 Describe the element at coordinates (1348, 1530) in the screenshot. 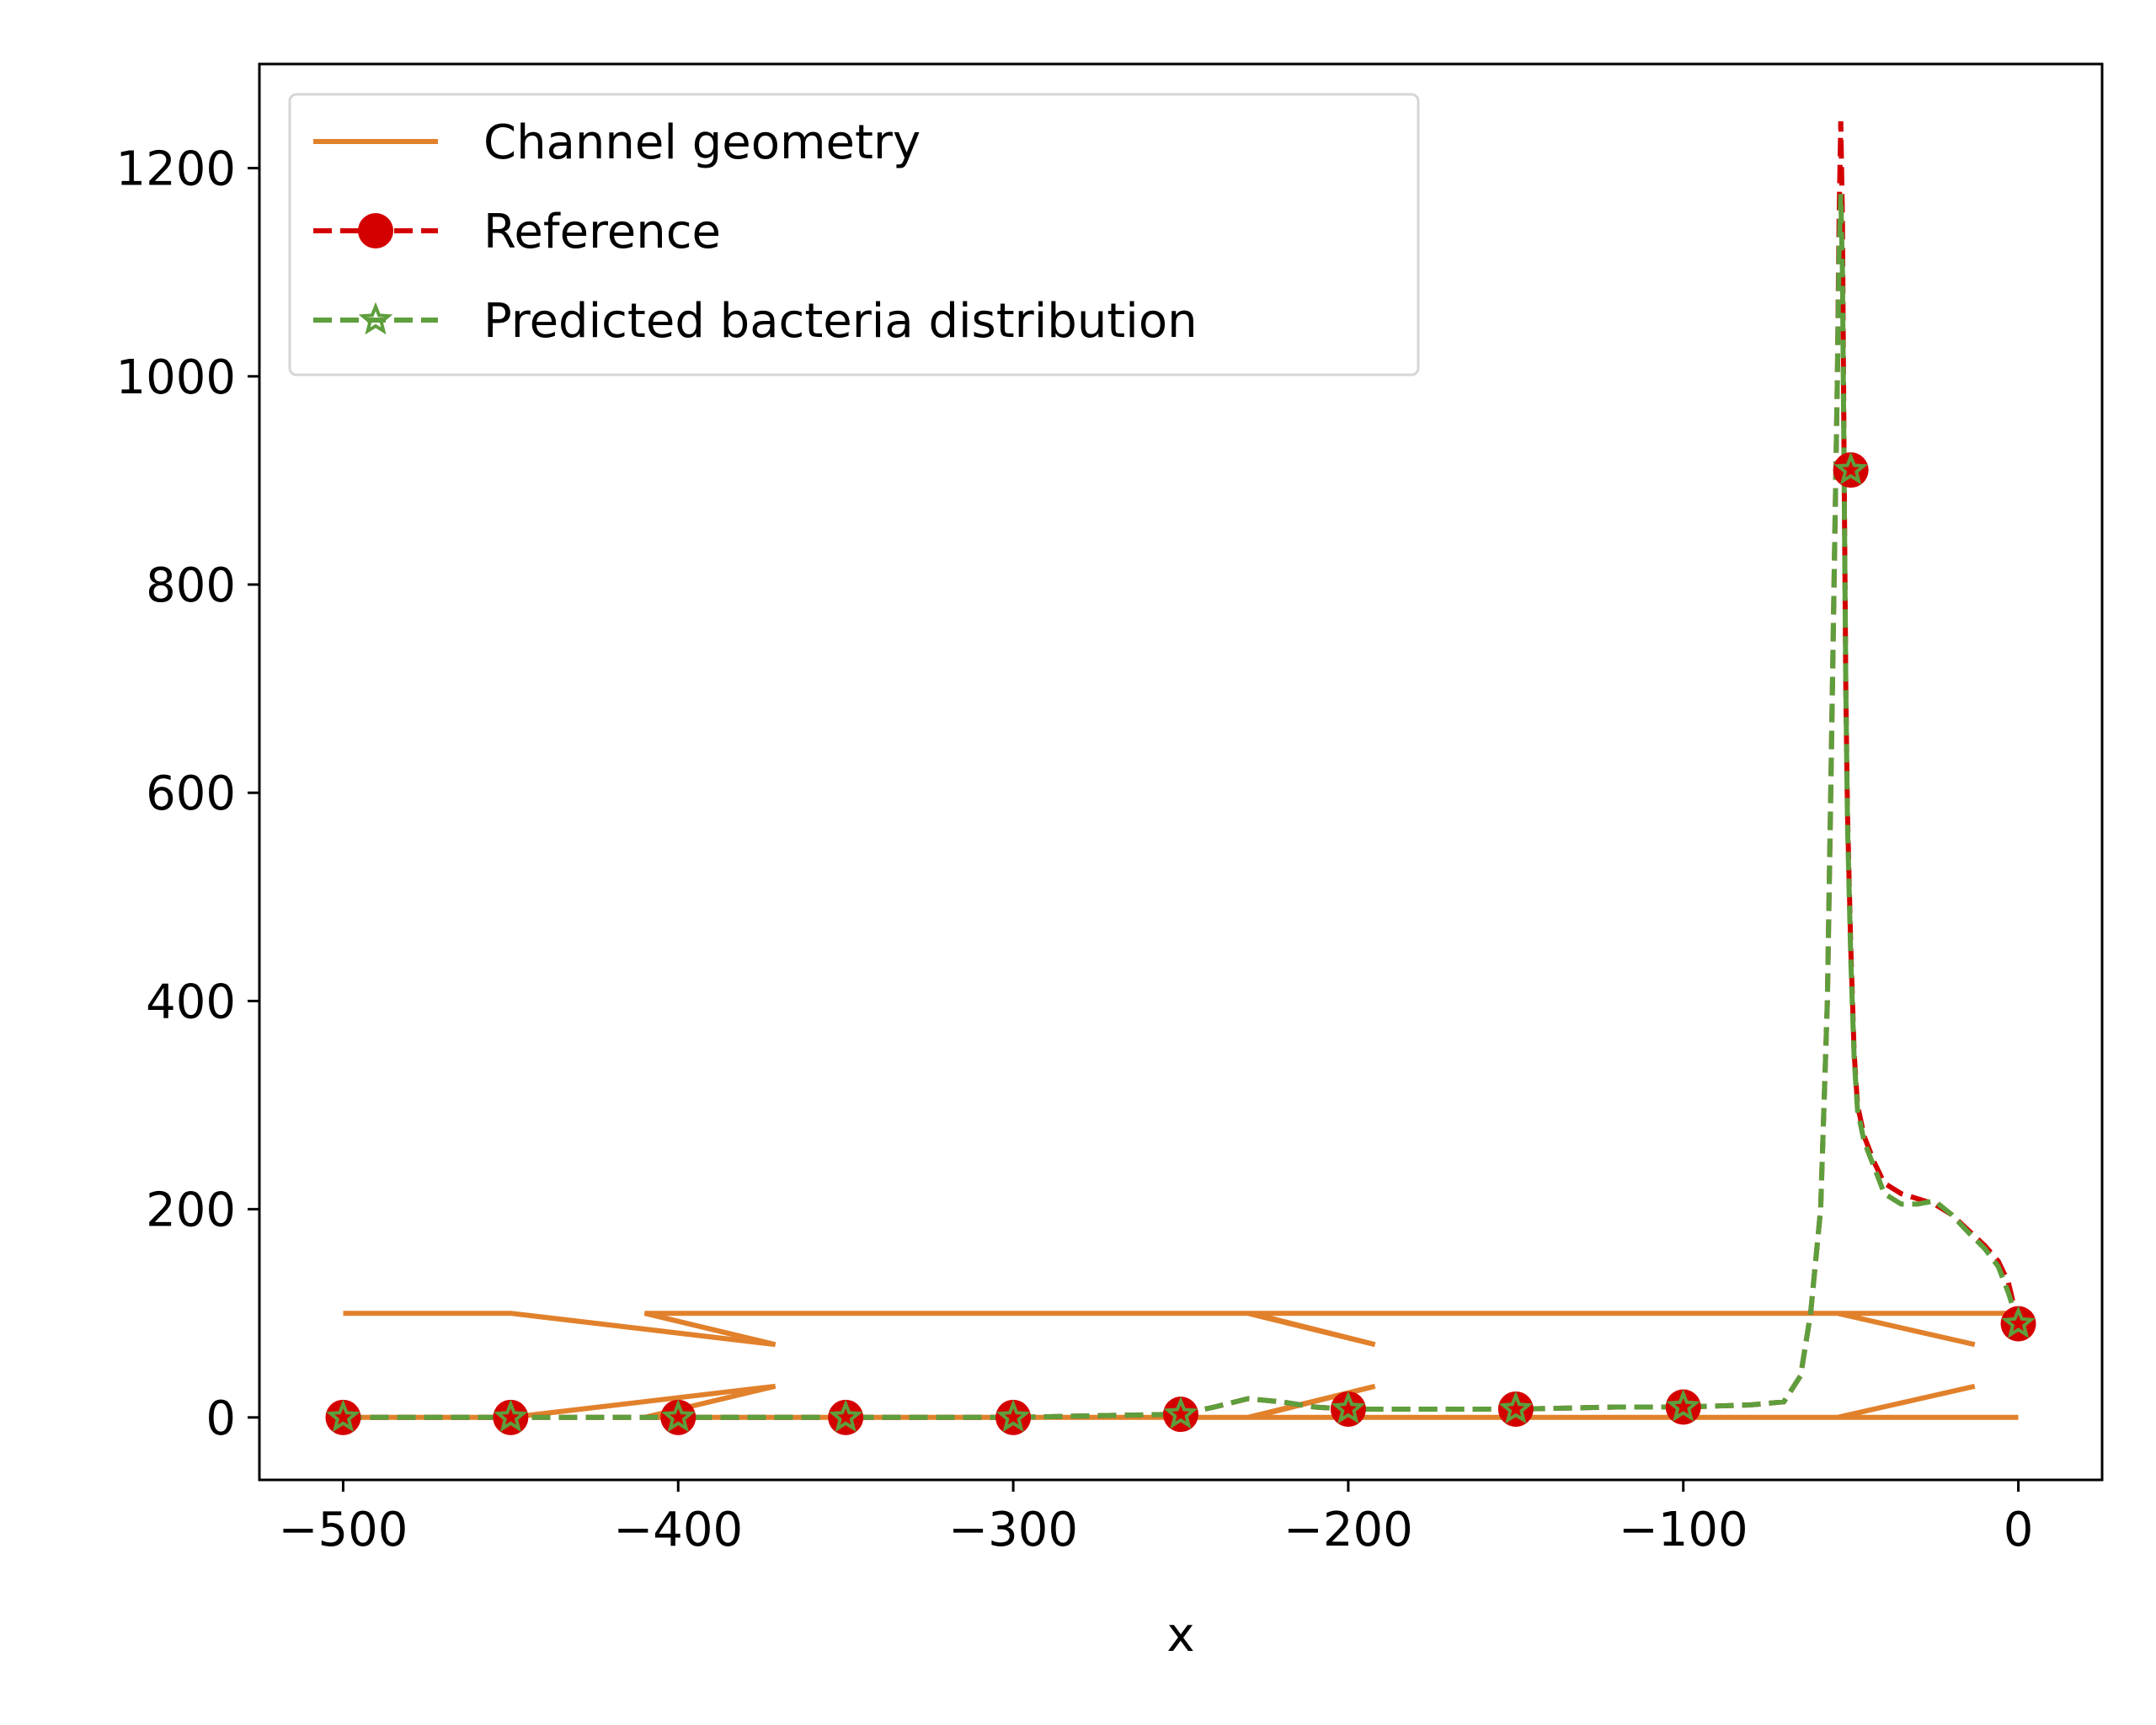

I see `x-tick-label: −200` at that location.